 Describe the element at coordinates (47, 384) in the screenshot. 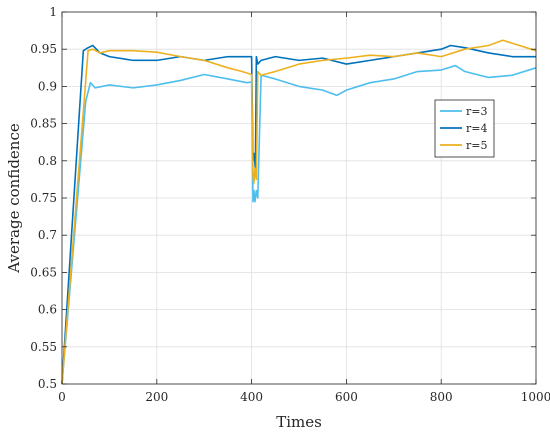

I see `y-tick-label: 0.5` at that location.